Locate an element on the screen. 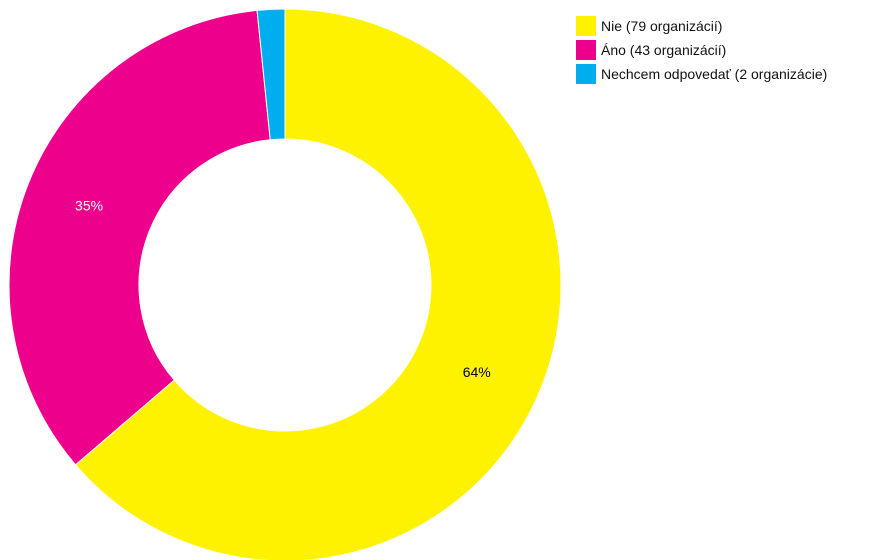  legend-label: Nie (79 organizácií) is located at coordinates (662, 26).